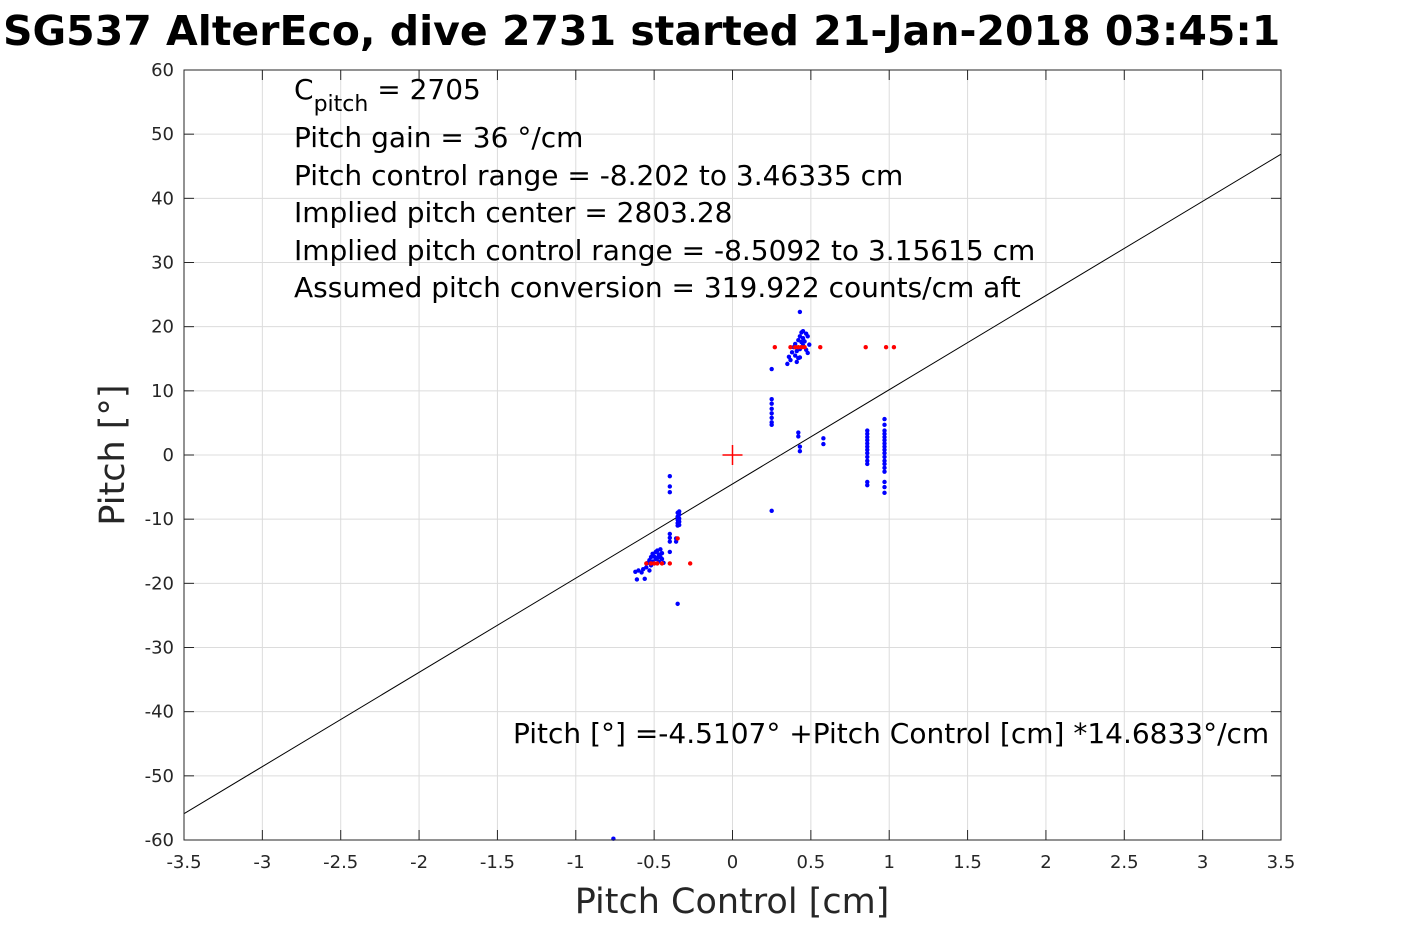 This screenshot has width=1417, height=945. Describe the element at coordinates (1202, 862) in the screenshot. I see `x-tick-label: 3` at that location.